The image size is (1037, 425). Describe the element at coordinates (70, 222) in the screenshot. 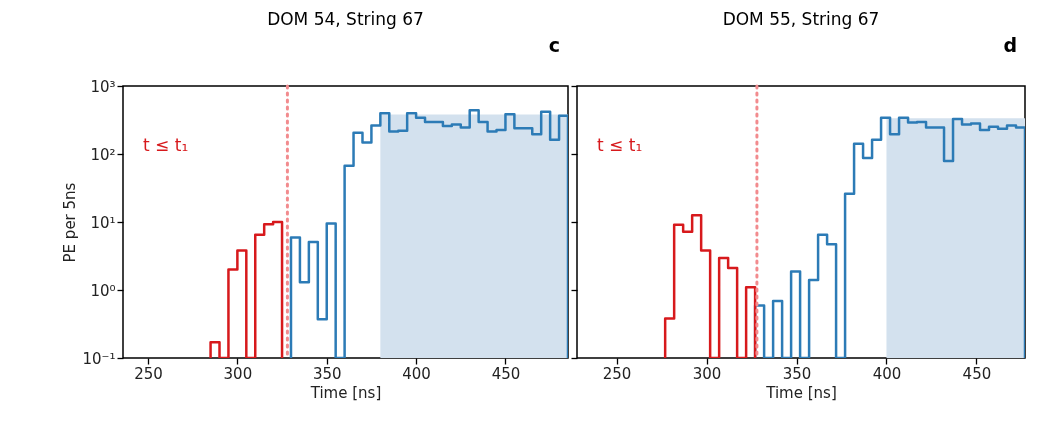

I see `y-axis-title: PE per 5ns` at that location.